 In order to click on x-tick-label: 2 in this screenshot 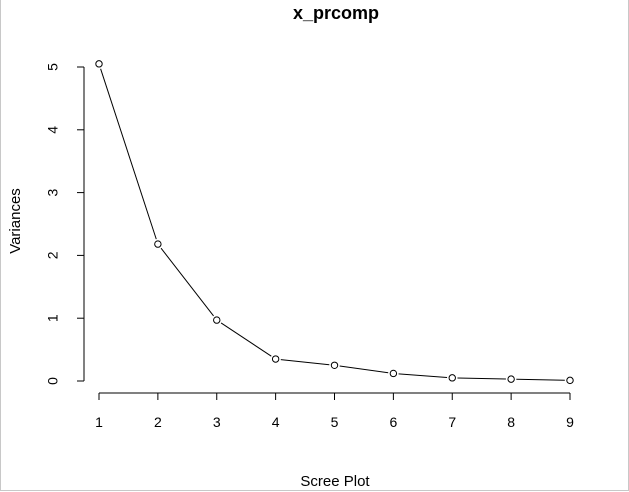, I will do `click(158, 422)`.